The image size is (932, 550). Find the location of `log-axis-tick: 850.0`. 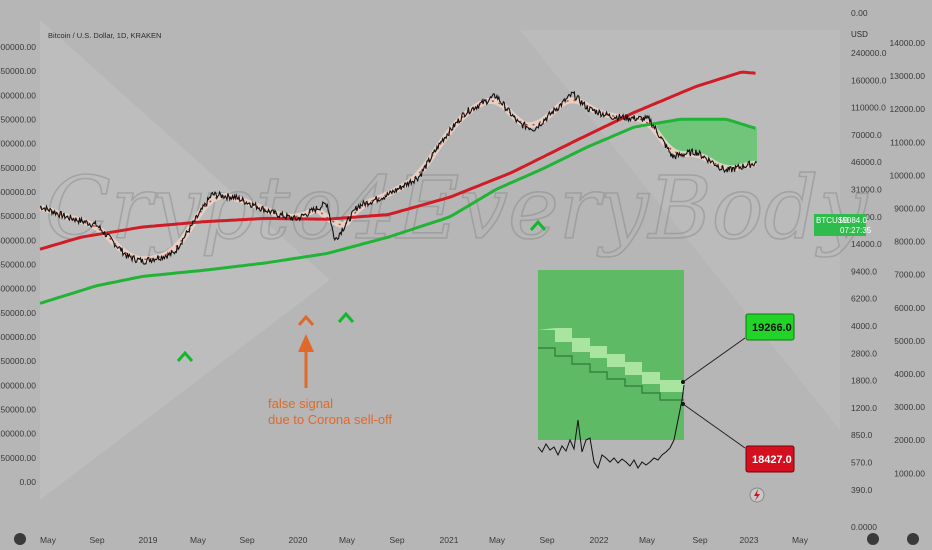

log-axis-tick: 850.0 is located at coordinates (862, 435).